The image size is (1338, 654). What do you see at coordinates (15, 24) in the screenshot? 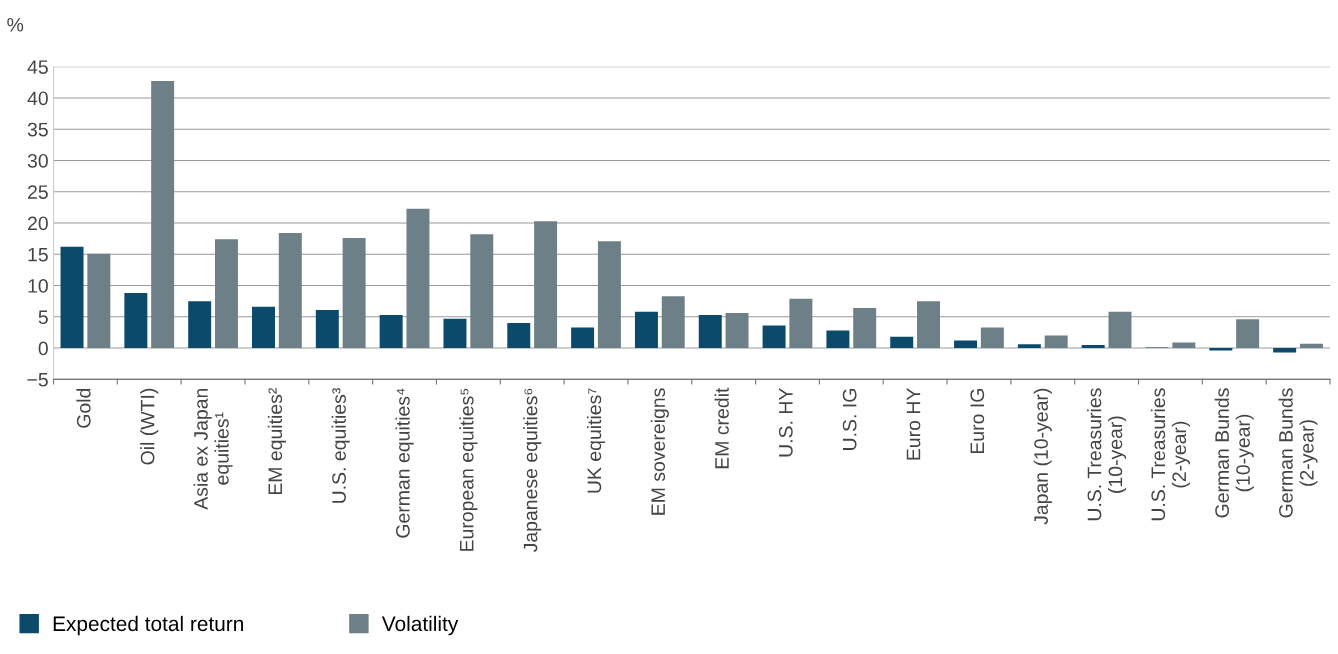
I see `y-axis-title: %` at bounding box center [15, 24].